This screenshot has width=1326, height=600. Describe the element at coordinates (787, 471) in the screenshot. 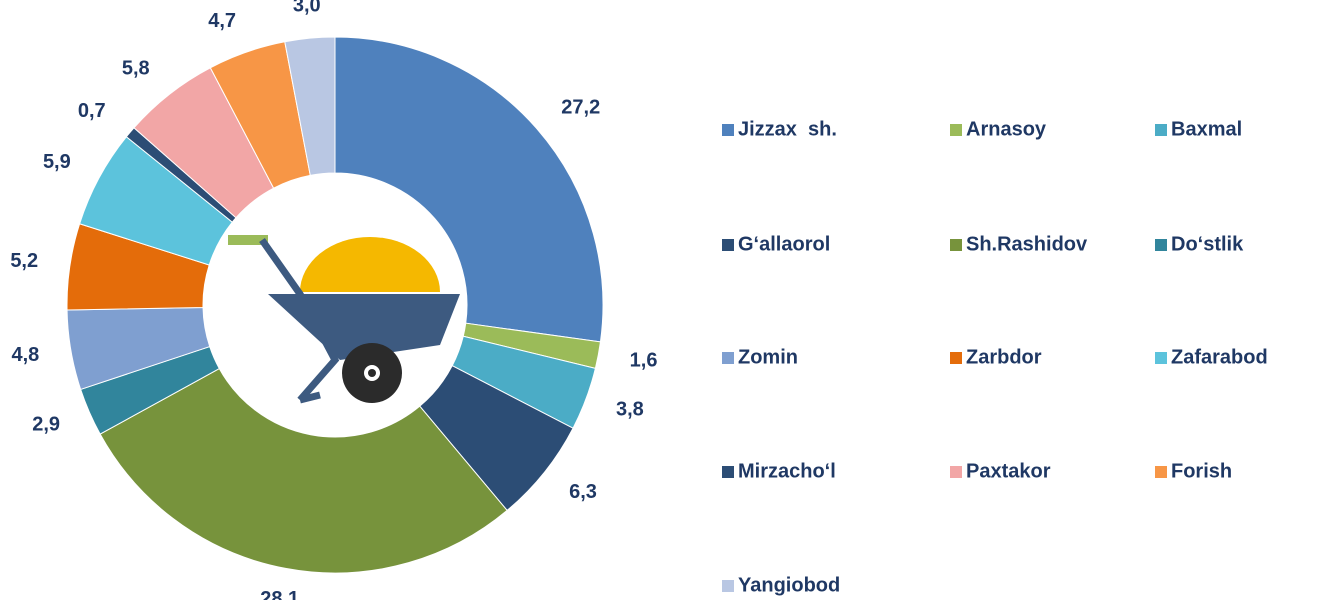

I see `legend-label: Mirzacho‘l` at that location.